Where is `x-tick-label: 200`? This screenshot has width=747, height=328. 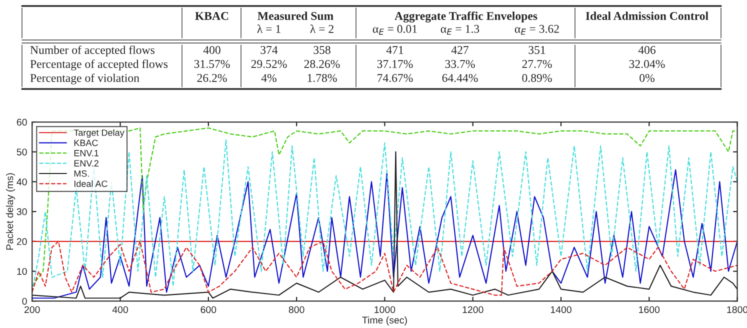
x-tick-label: 200 is located at coordinates (32, 310).